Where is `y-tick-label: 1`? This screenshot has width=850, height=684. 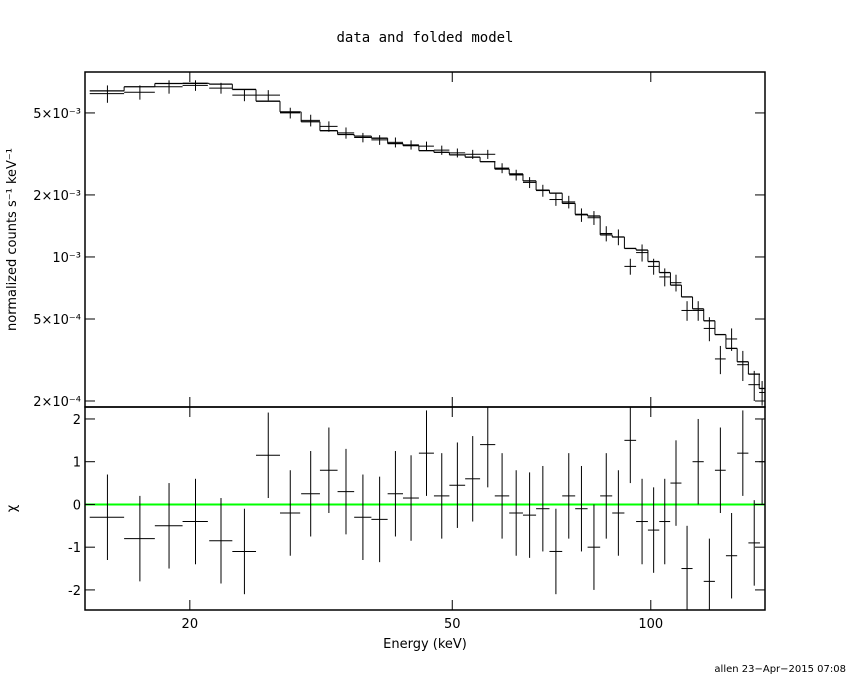
y-tick-label: 1 is located at coordinates (77, 463).